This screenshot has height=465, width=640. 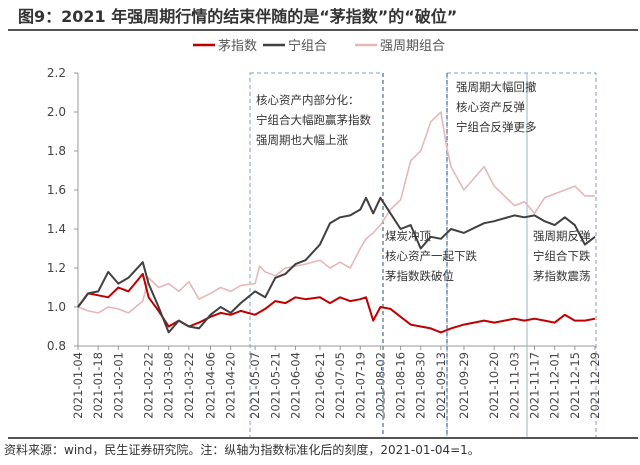 I want to click on x-tick-label: 2021-02-22, so click(x=149, y=385).